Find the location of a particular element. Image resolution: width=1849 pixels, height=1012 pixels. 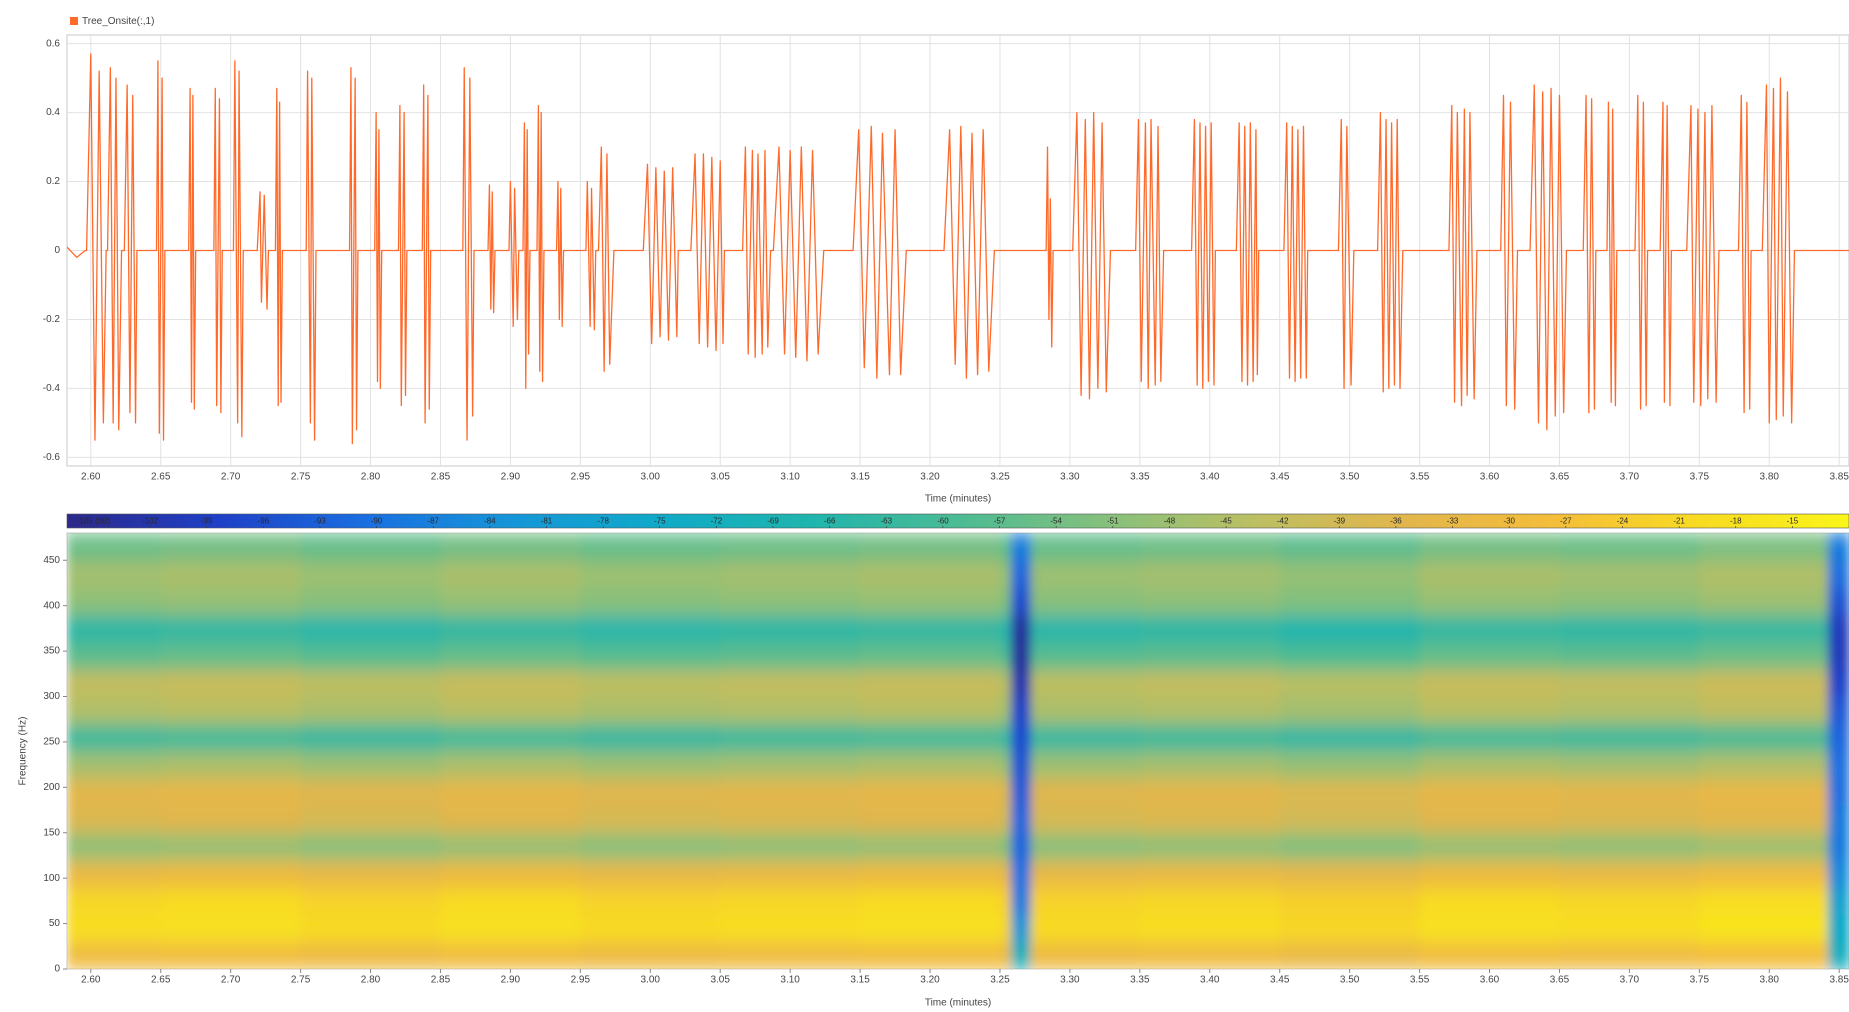

colorbar-label: -72 is located at coordinates (717, 521).